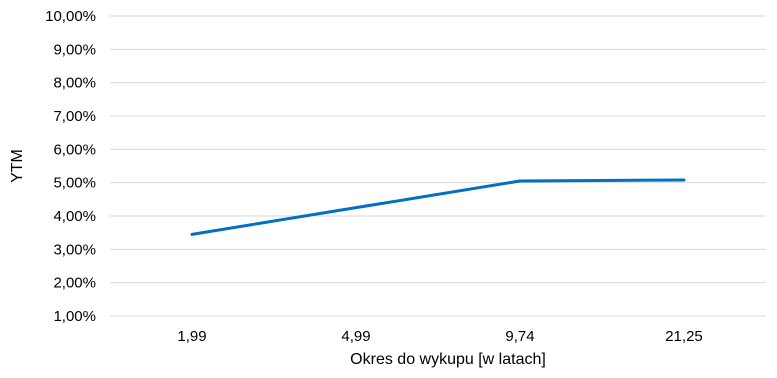 This screenshot has width=777, height=378. What do you see at coordinates (191, 336) in the screenshot?
I see `x-tick-label: 1,99` at bounding box center [191, 336].